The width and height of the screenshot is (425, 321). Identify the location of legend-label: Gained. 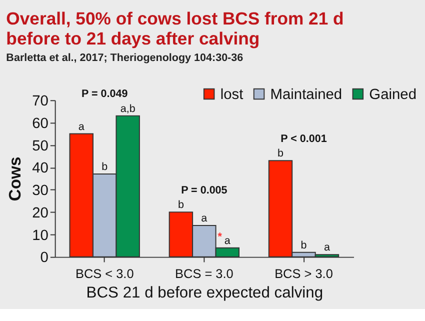
(392, 94).